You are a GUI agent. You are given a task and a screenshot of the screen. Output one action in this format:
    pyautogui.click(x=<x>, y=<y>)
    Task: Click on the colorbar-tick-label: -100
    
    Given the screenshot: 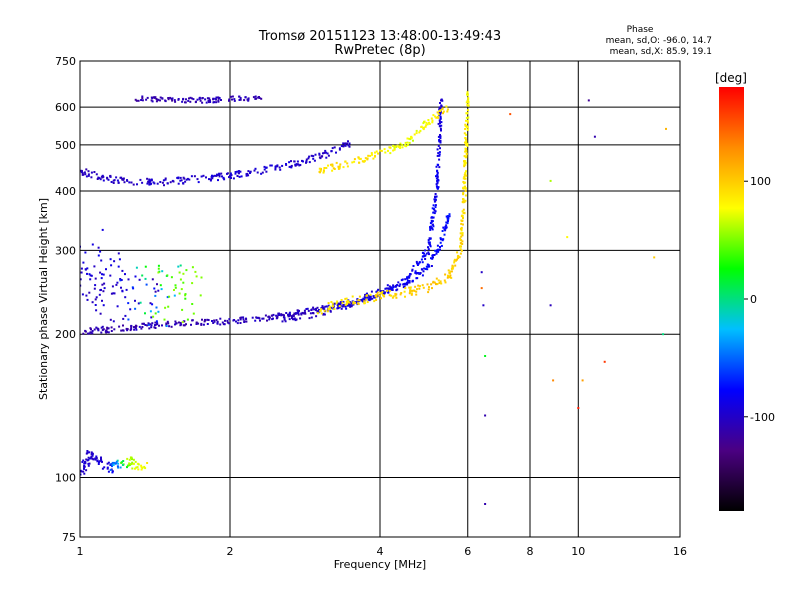 What is the action you would take?
    pyautogui.click(x=762, y=417)
    